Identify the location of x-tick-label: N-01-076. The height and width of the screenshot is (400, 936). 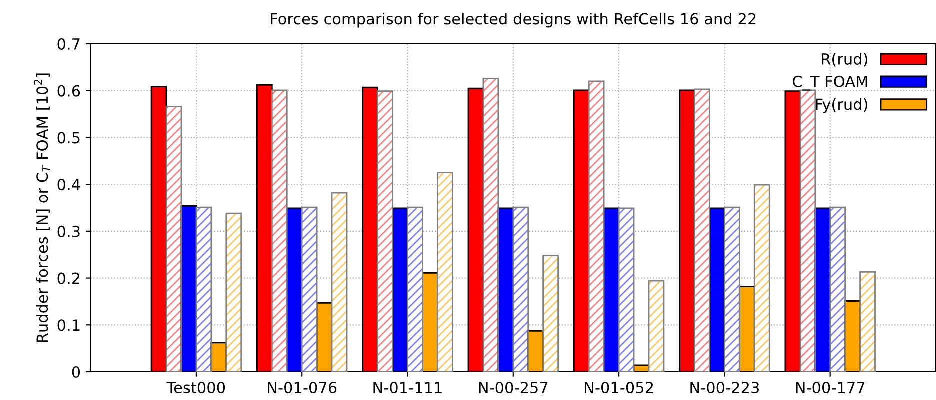
(302, 388).